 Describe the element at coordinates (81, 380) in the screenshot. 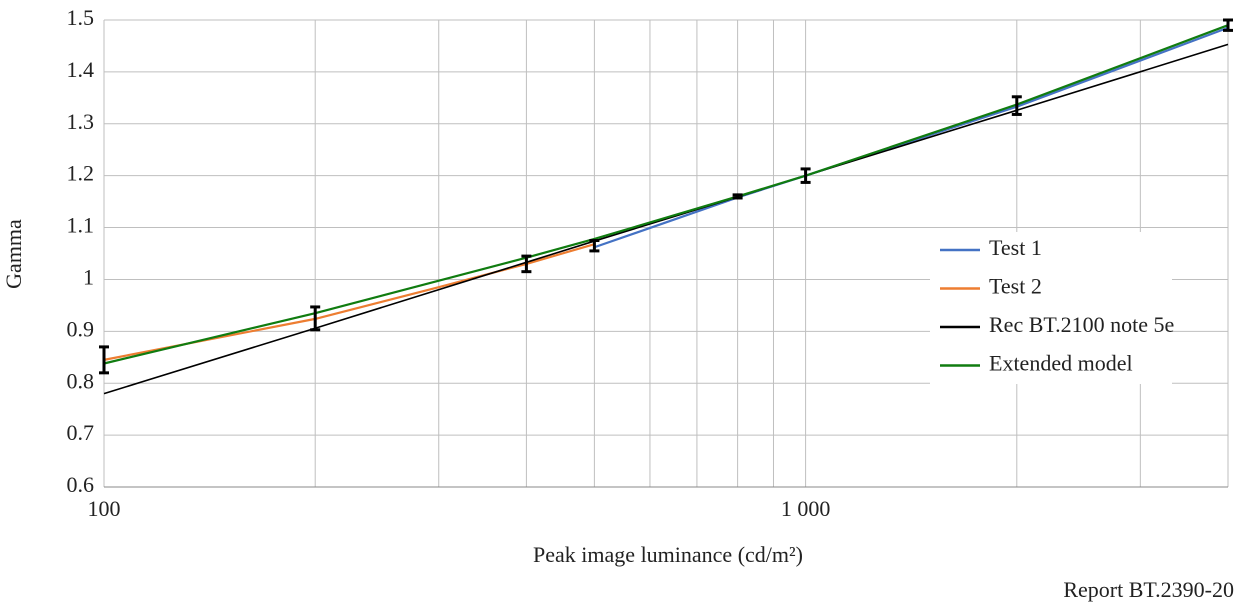

I see `y-tick-label: 0.8` at that location.